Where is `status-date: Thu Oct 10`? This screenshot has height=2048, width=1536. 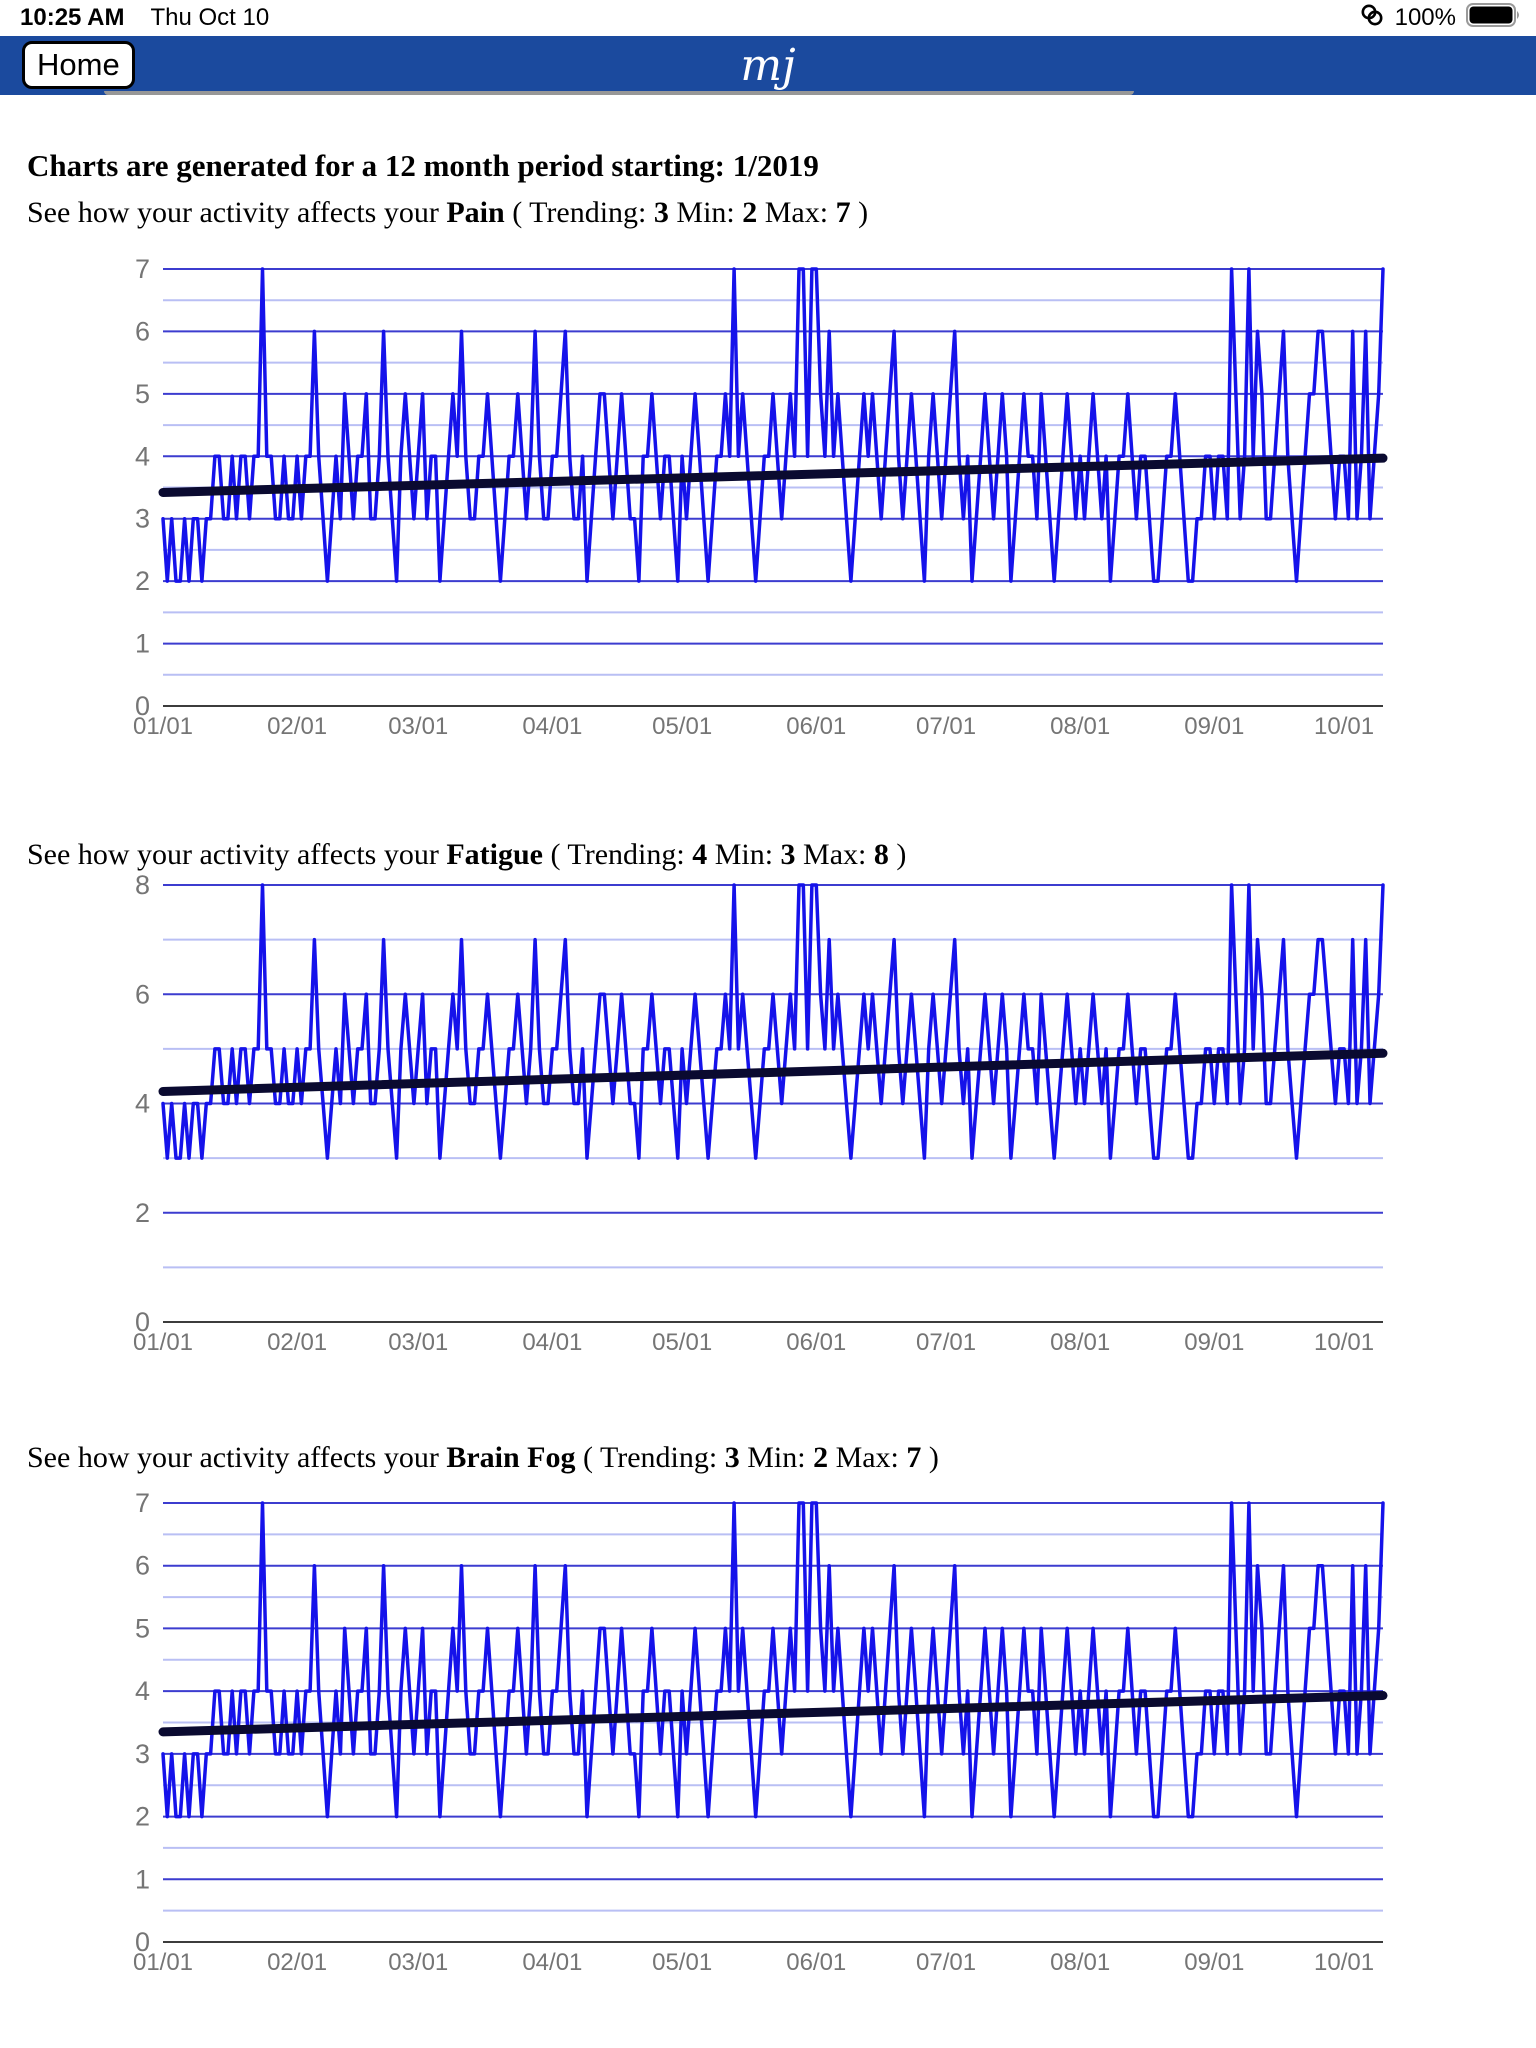 status-date: Thu Oct 10 is located at coordinates (210, 17).